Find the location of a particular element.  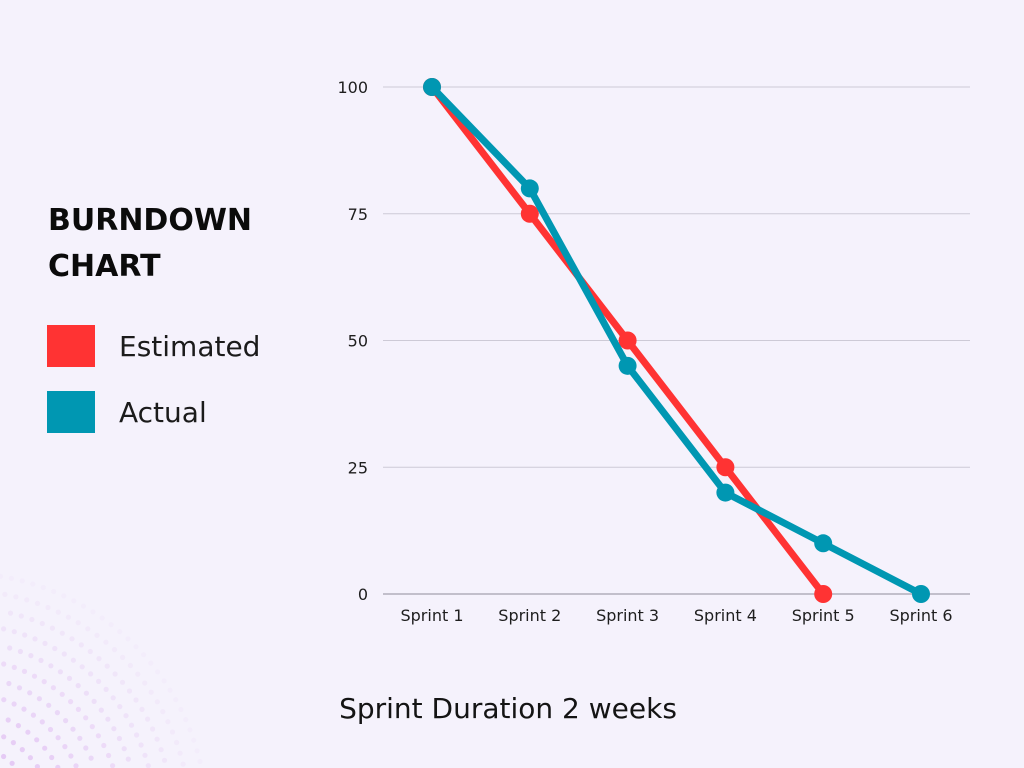

y-tick-label: 100 is located at coordinates (352, 87).